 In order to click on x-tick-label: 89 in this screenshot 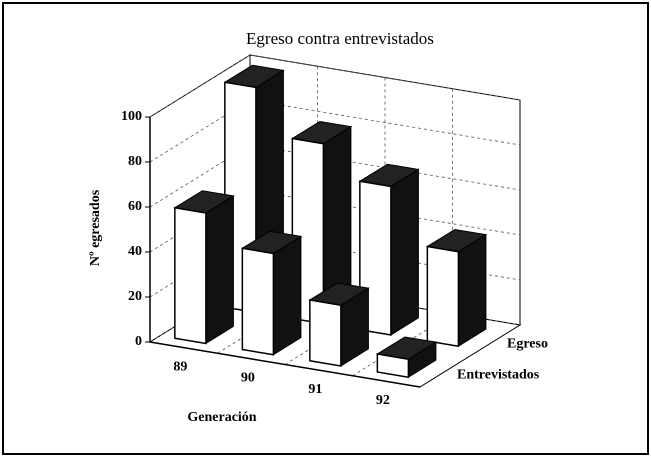, I will do `click(180, 366)`.